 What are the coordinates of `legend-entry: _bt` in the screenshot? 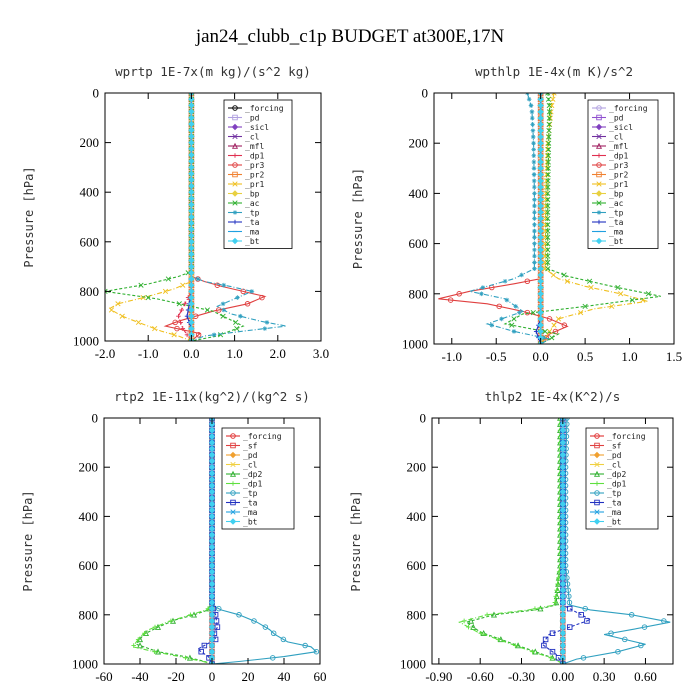 It's located at (250, 522).